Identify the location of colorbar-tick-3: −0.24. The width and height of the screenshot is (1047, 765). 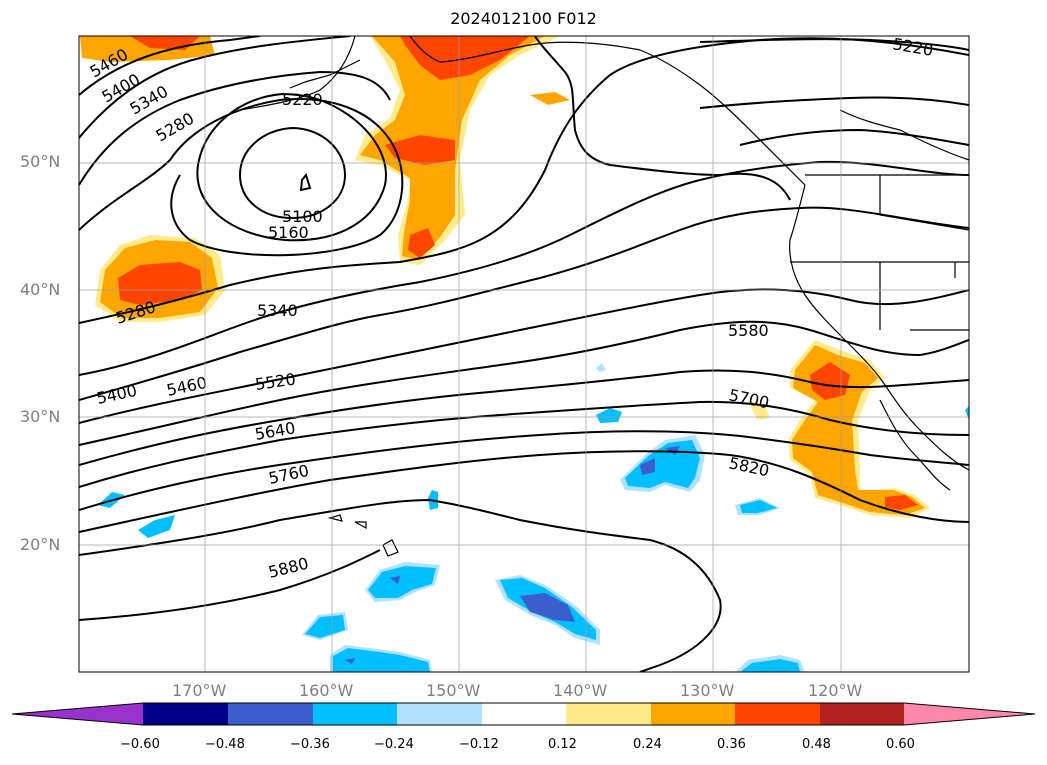
(394, 744).